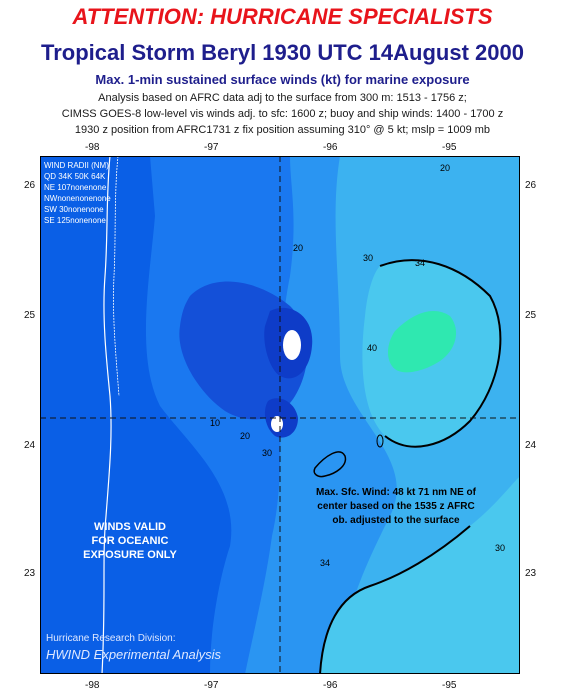  I want to click on center-calm-north, so click(292, 345).